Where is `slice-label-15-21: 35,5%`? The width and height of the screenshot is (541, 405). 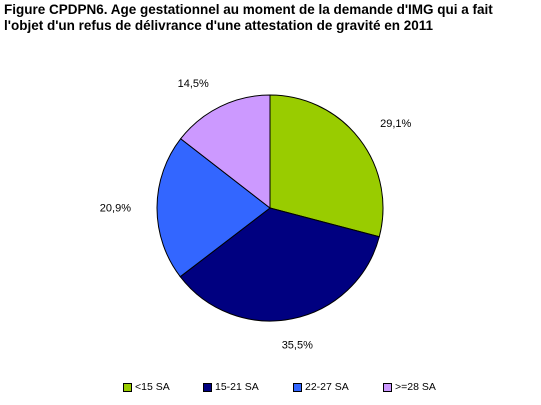
slice-label-15-21: 35,5% is located at coordinates (297, 345).